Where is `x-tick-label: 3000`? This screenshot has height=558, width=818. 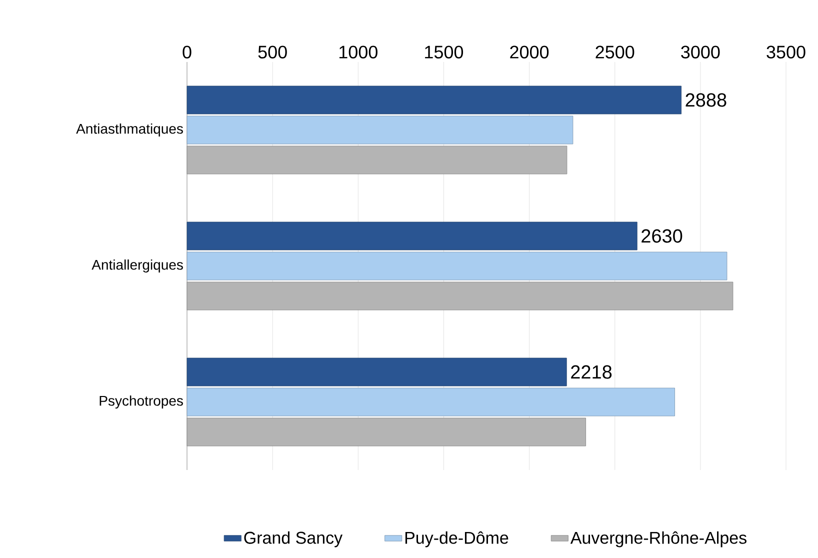 x-tick-label: 3000 is located at coordinates (700, 52).